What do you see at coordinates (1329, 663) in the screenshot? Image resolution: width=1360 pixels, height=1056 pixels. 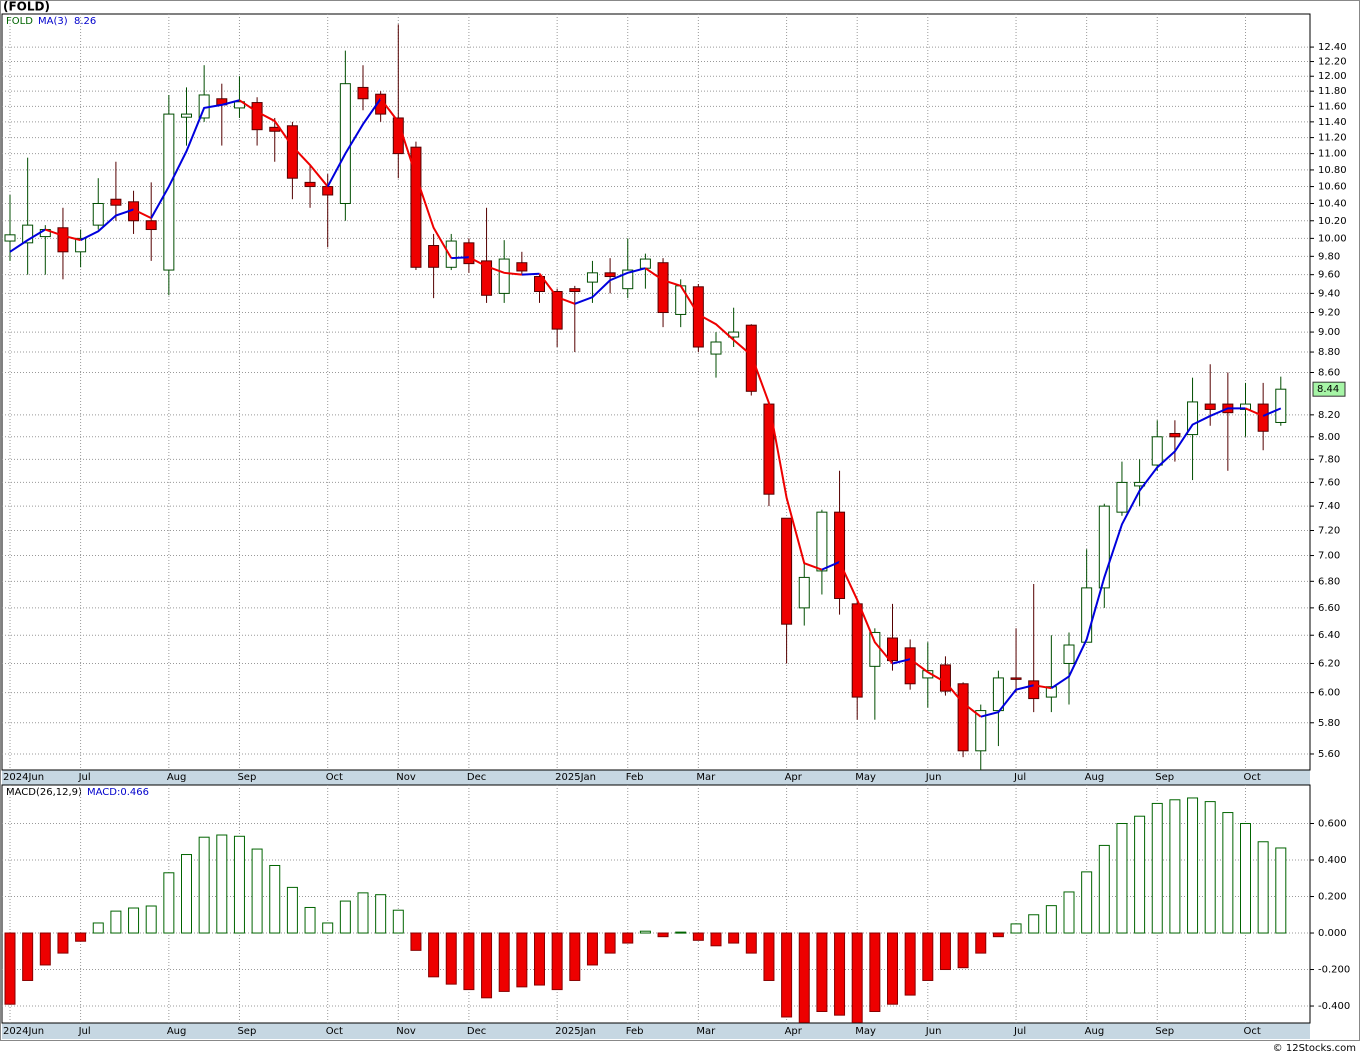 I see `y-tick-label: 6.20` at bounding box center [1329, 663].